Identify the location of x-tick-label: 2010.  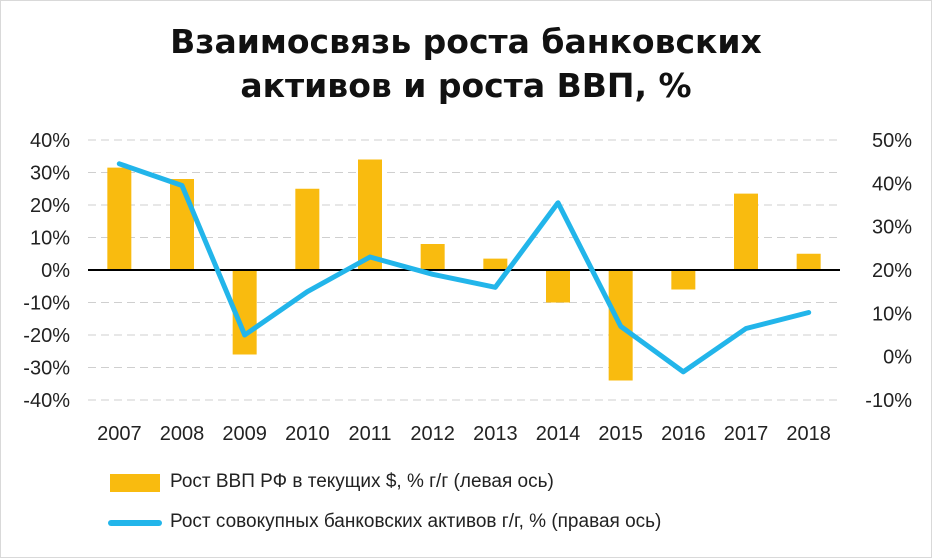
(307, 434).